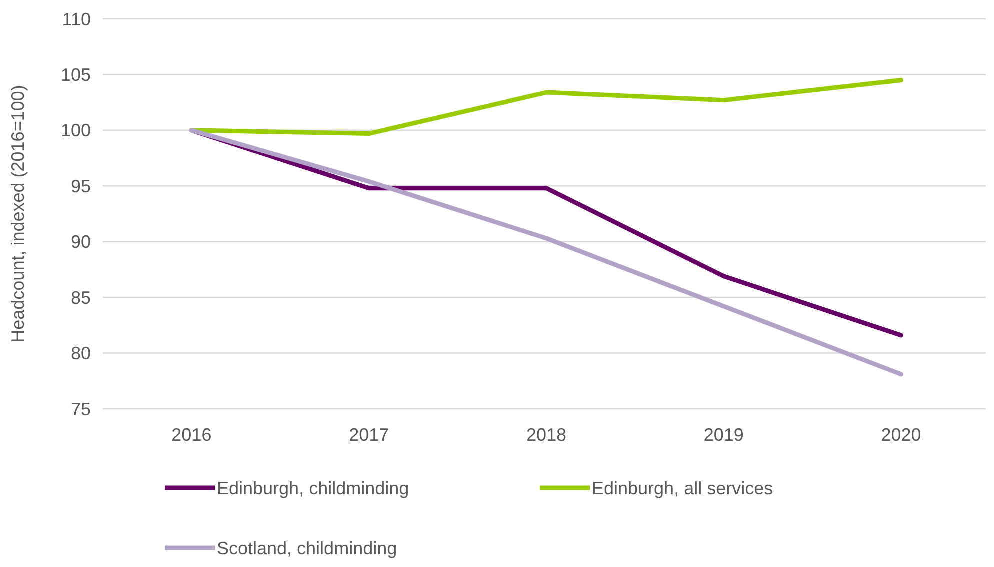 The height and width of the screenshot is (567, 994). Describe the element at coordinates (546, 107) in the screenshot. I see `line-series` at that location.